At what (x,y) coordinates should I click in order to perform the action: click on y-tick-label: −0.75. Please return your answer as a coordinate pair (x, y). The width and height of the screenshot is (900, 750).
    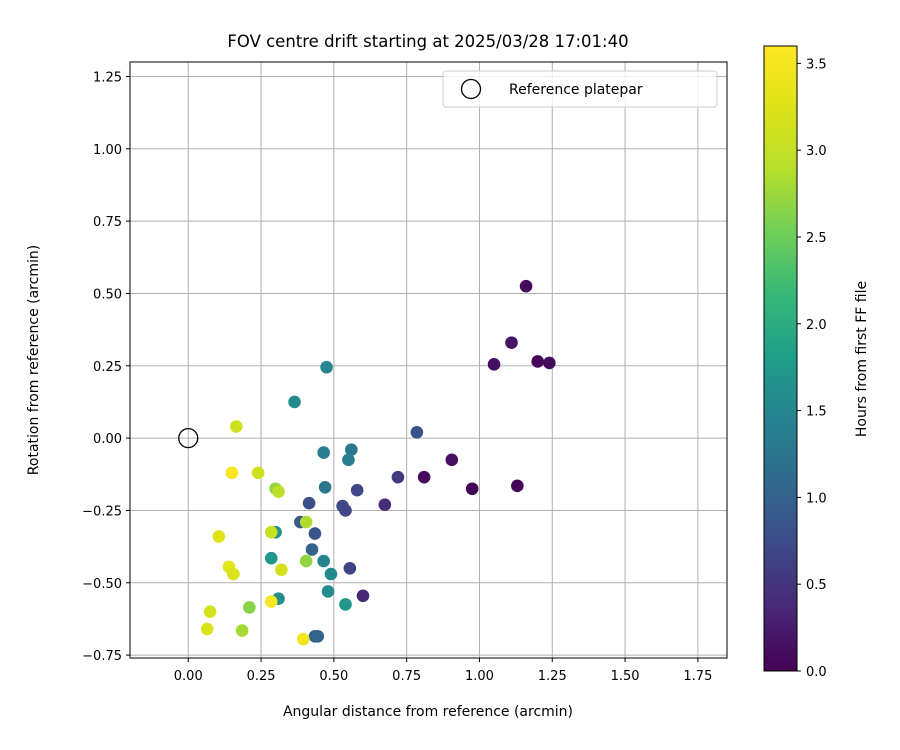
    Looking at the image, I should click on (102, 656).